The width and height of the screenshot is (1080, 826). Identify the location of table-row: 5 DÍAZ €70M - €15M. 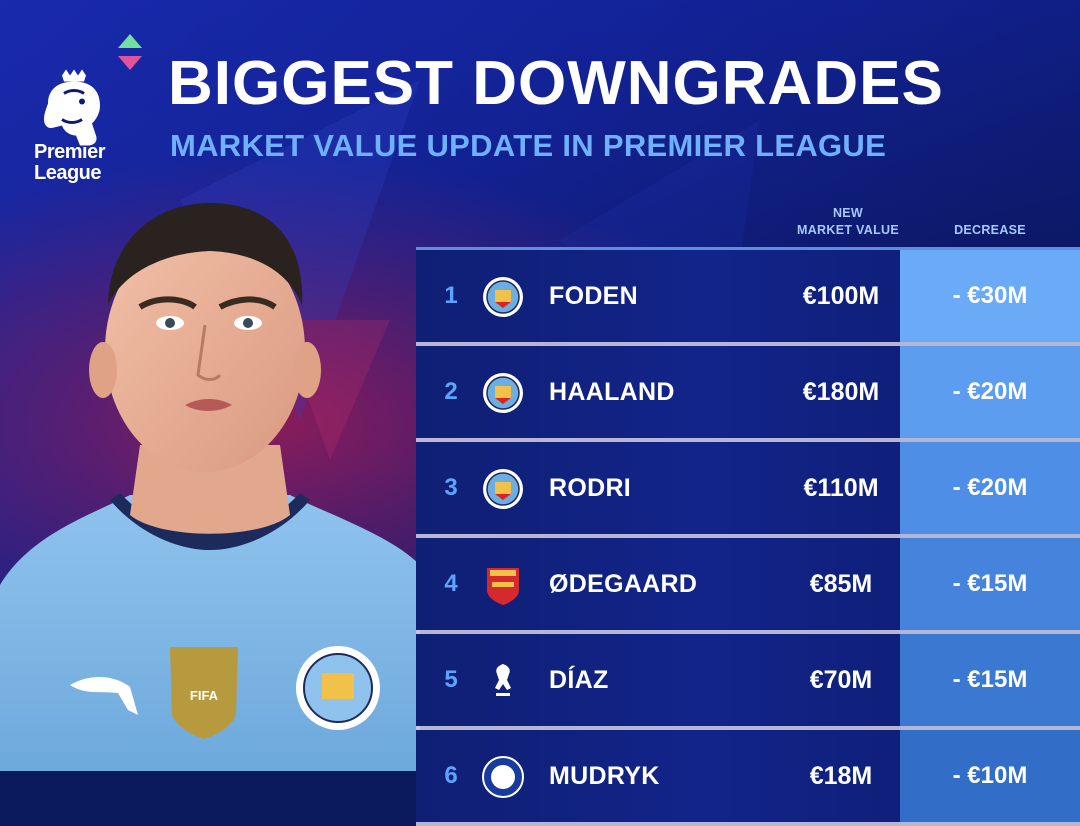
(748, 682).